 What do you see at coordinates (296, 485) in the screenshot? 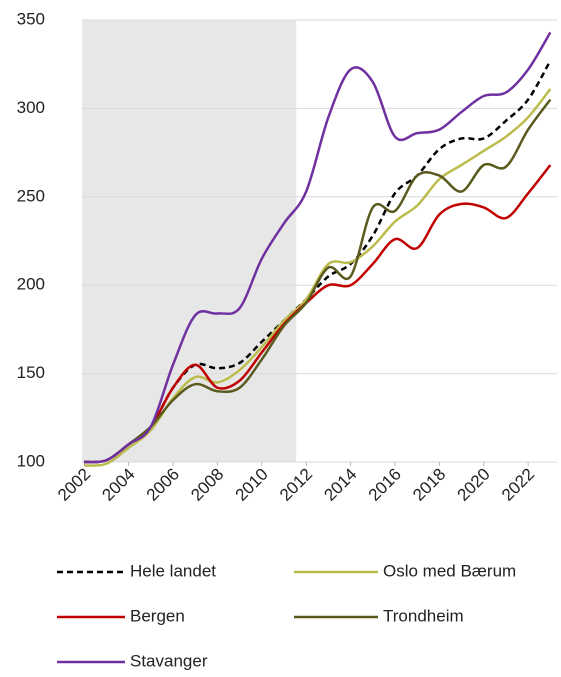
I see `x-tick-label: 2012` at bounding box center [296, 485].